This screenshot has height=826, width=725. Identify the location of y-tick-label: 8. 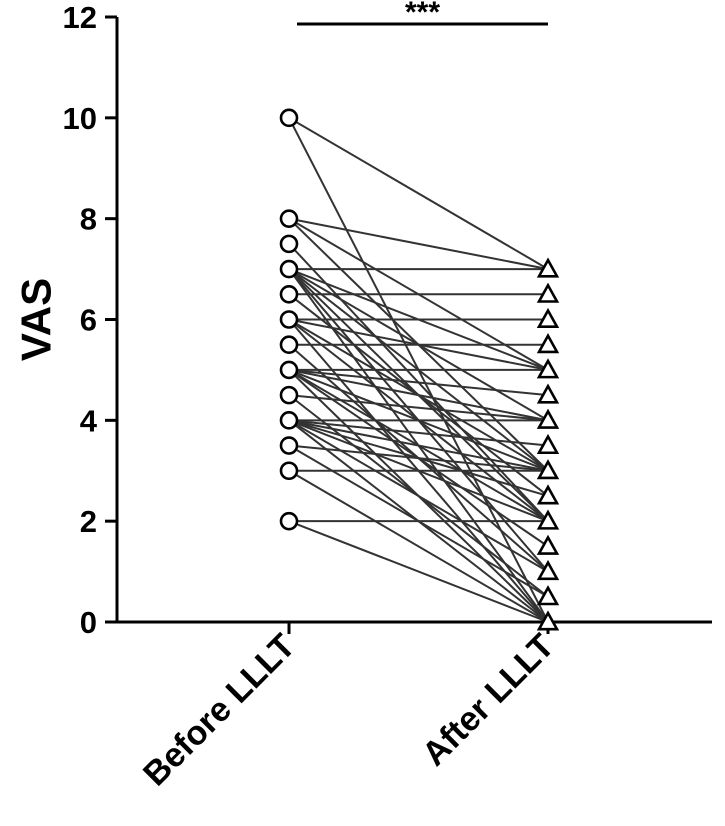
(88, 219).